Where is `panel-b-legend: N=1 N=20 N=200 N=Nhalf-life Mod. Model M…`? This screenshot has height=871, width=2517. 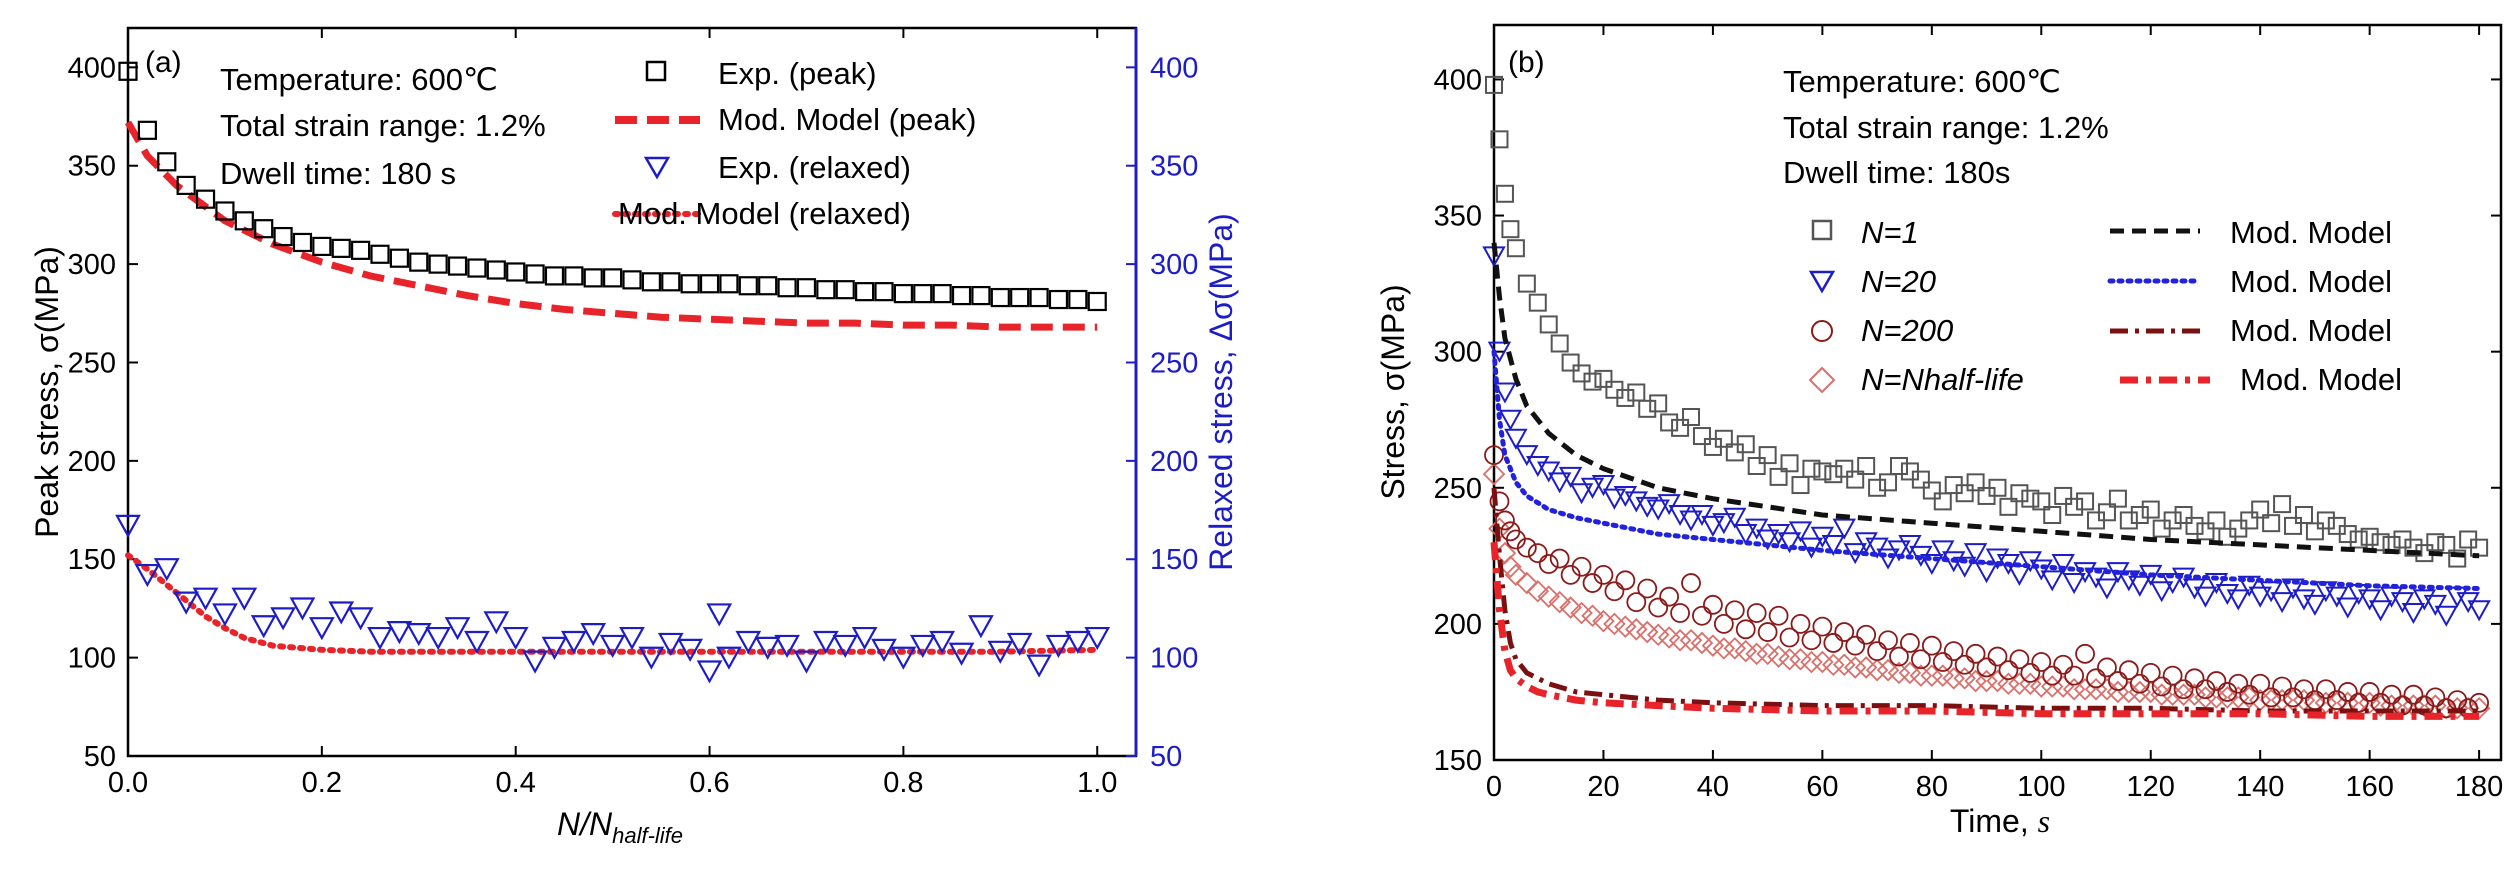
panel-b-legend: N=1 N=20 N=200 N=Nhalf-life Mod. Model M… is located at coordinates (2105, 306).